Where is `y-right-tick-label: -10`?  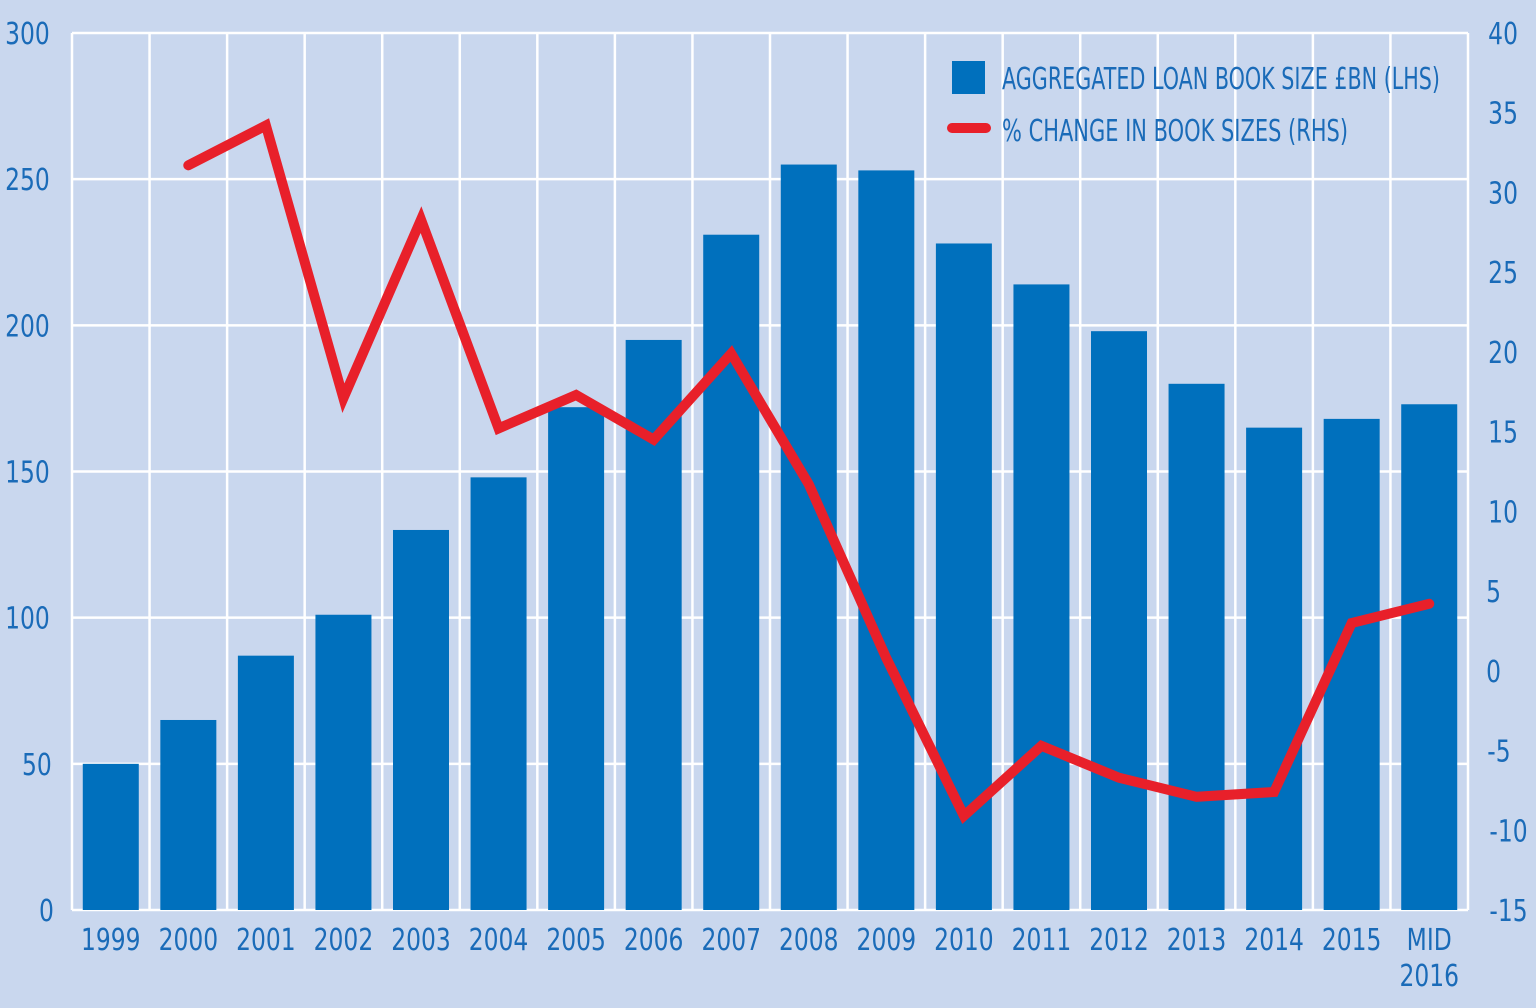 y-right-tick-label: -10 is located at coordinates (1508, 832).